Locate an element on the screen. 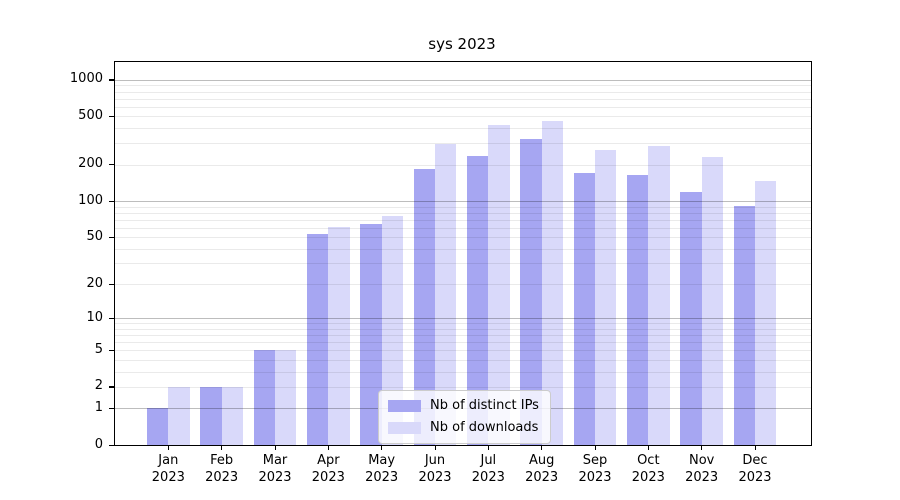 The width and height of the screenshot is (900, 500). x-tick-label-aug: Aug 2023 is located at coordinates (542, 469).